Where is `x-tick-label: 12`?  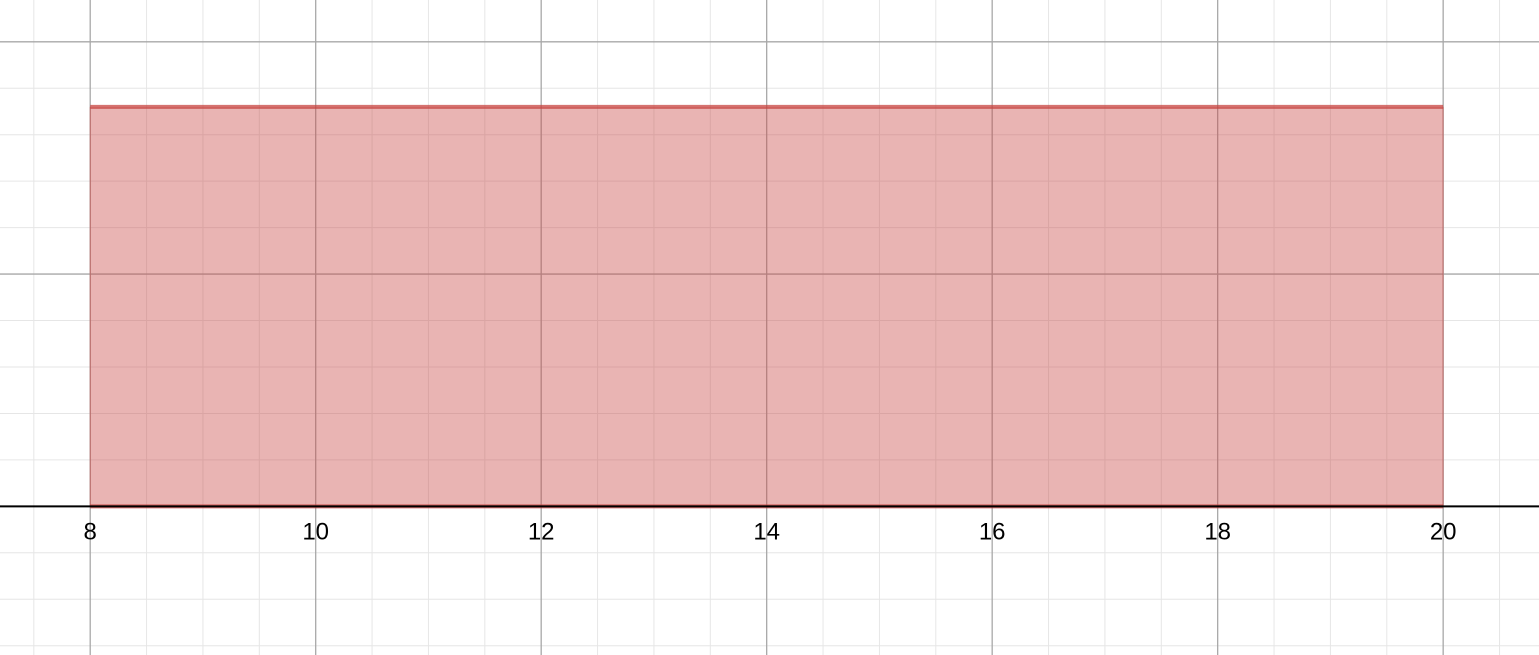
x-tick-label: 12 is located at coordinates (541, 531).